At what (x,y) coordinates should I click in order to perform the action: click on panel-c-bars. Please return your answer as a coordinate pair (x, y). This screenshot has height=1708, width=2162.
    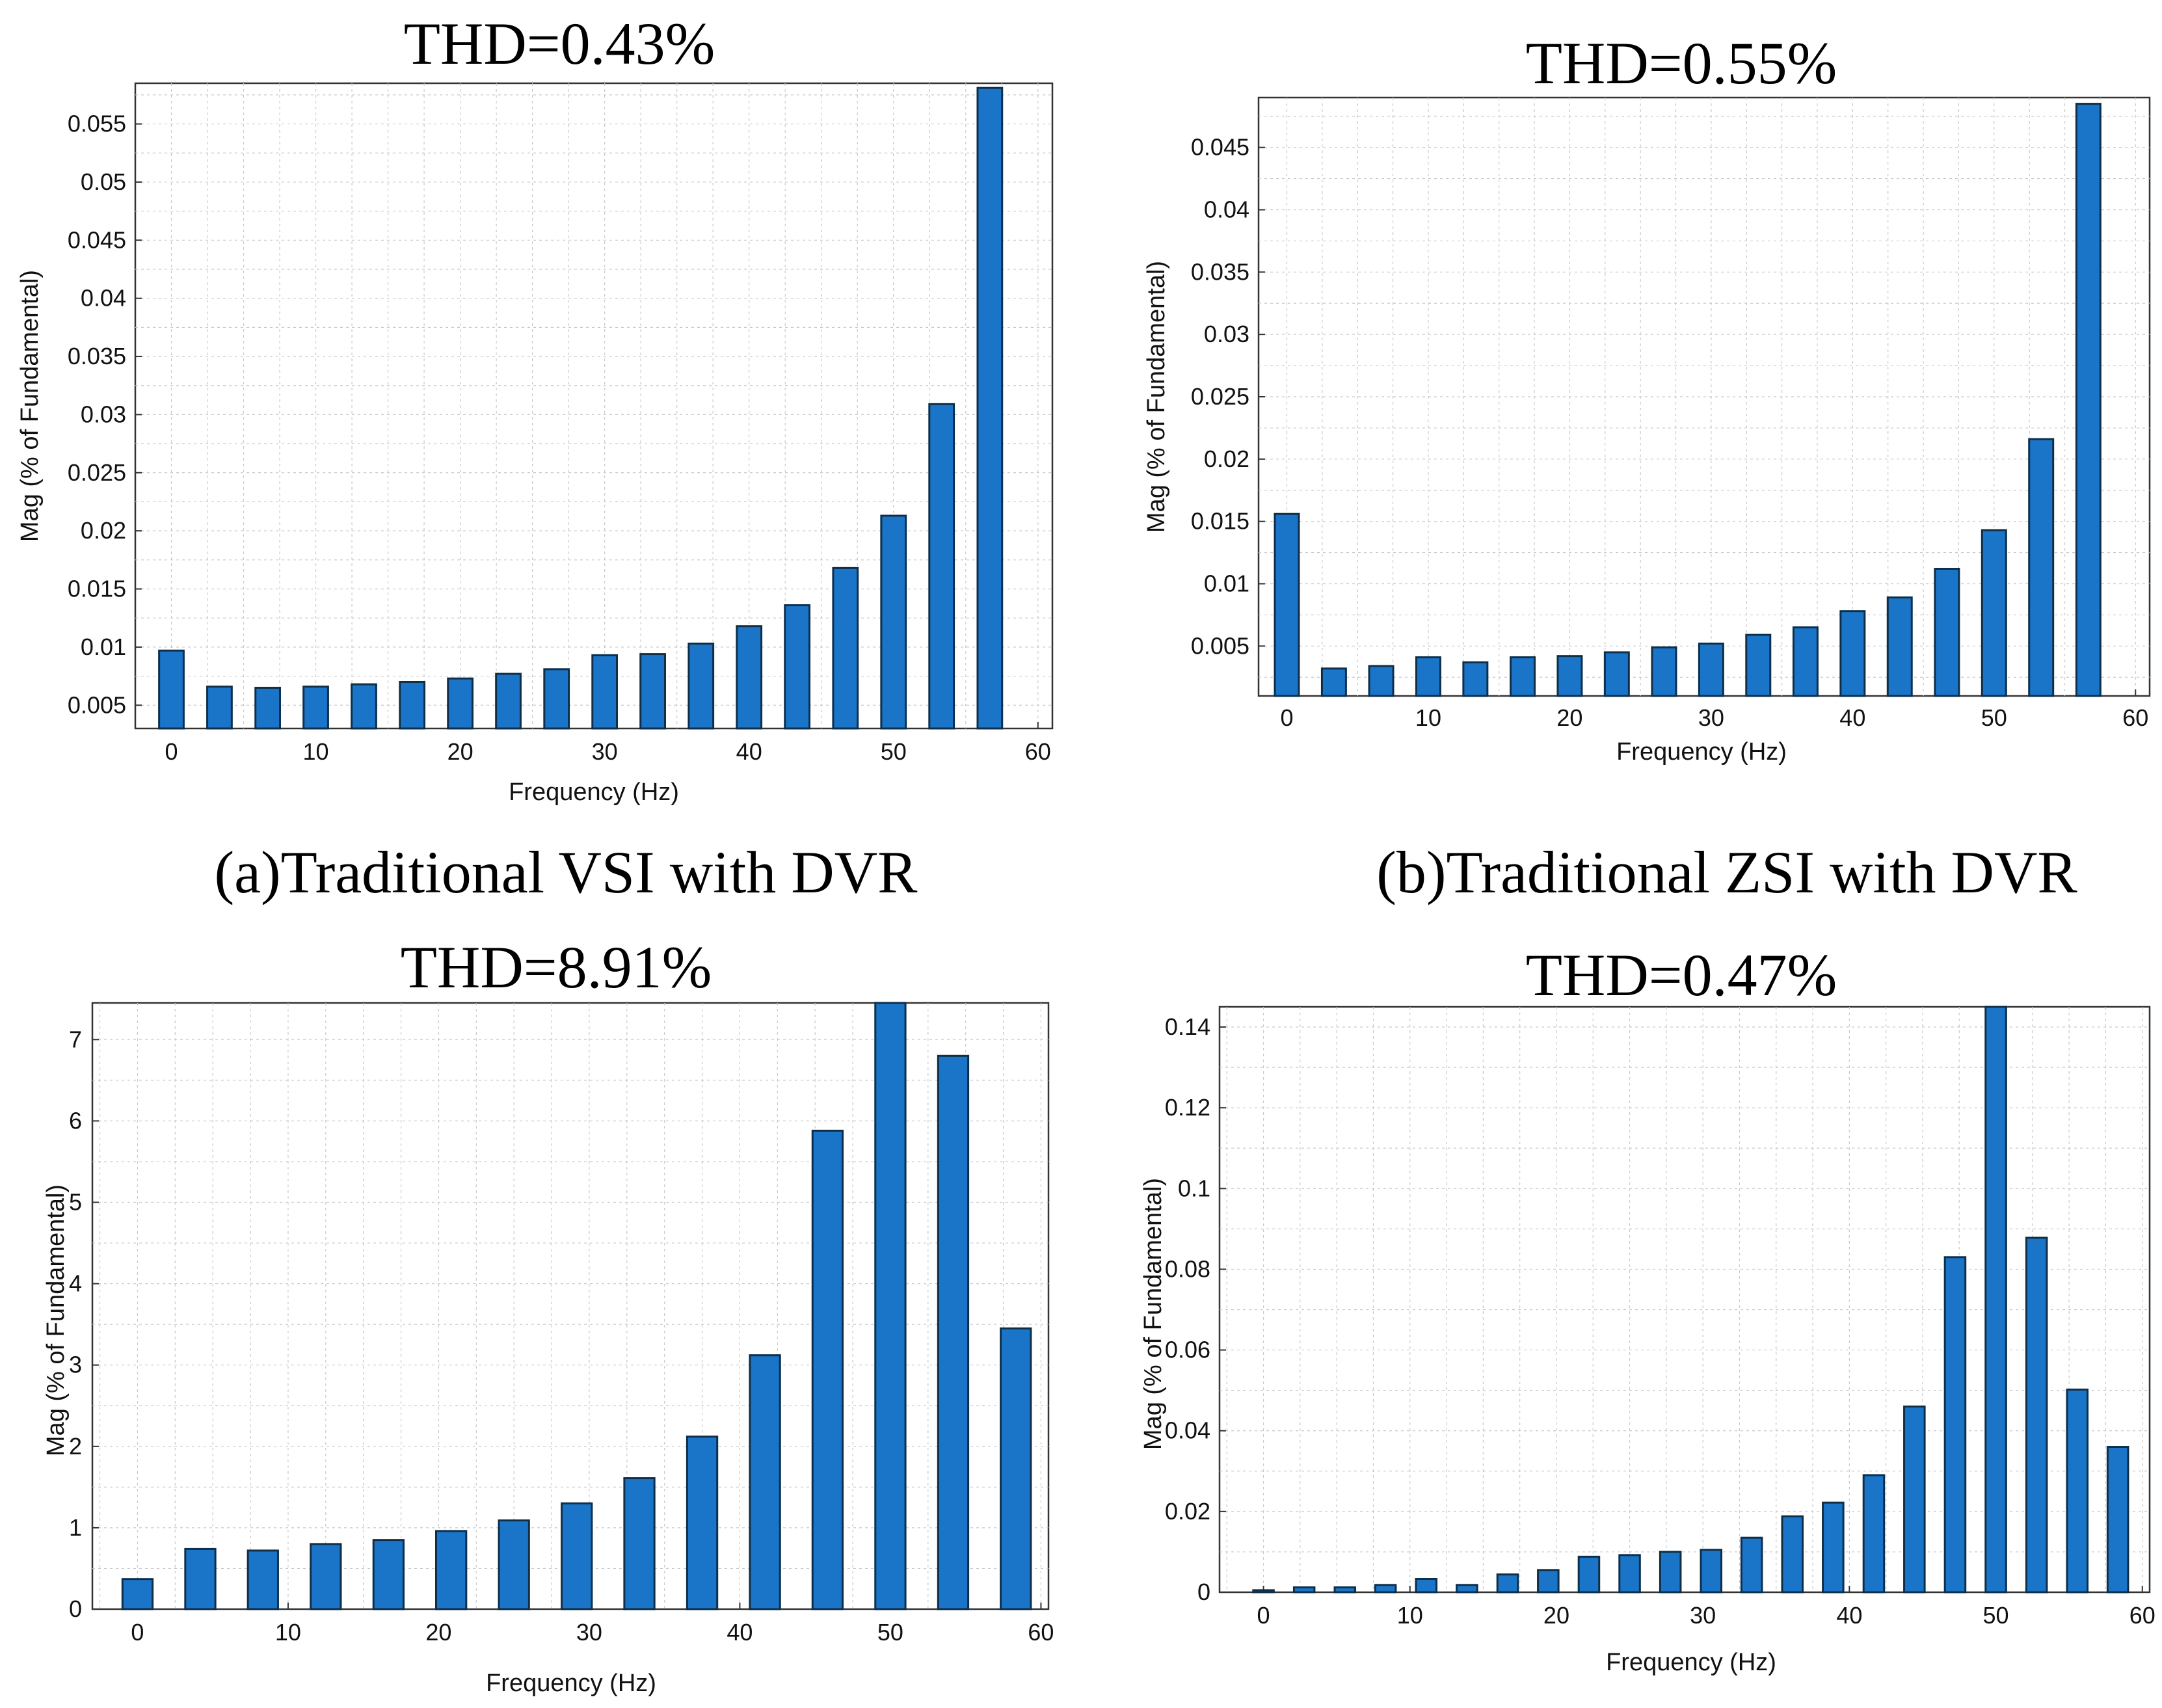
    Looking at the image, I should click on (576, 1306).